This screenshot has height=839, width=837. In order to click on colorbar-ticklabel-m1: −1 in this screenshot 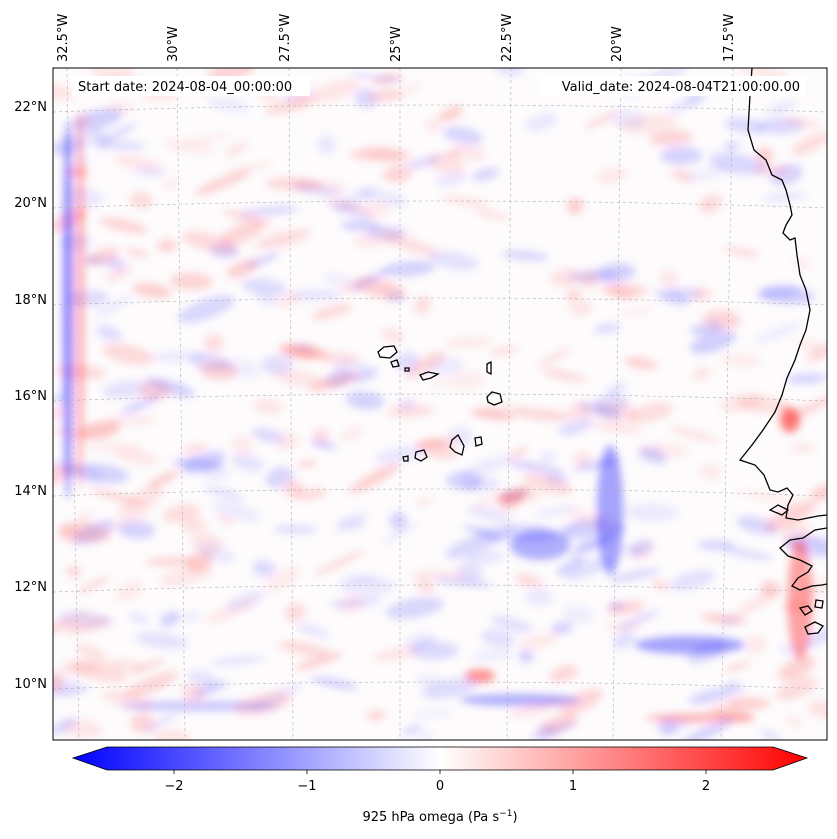, I will do `click(306, 786)`.